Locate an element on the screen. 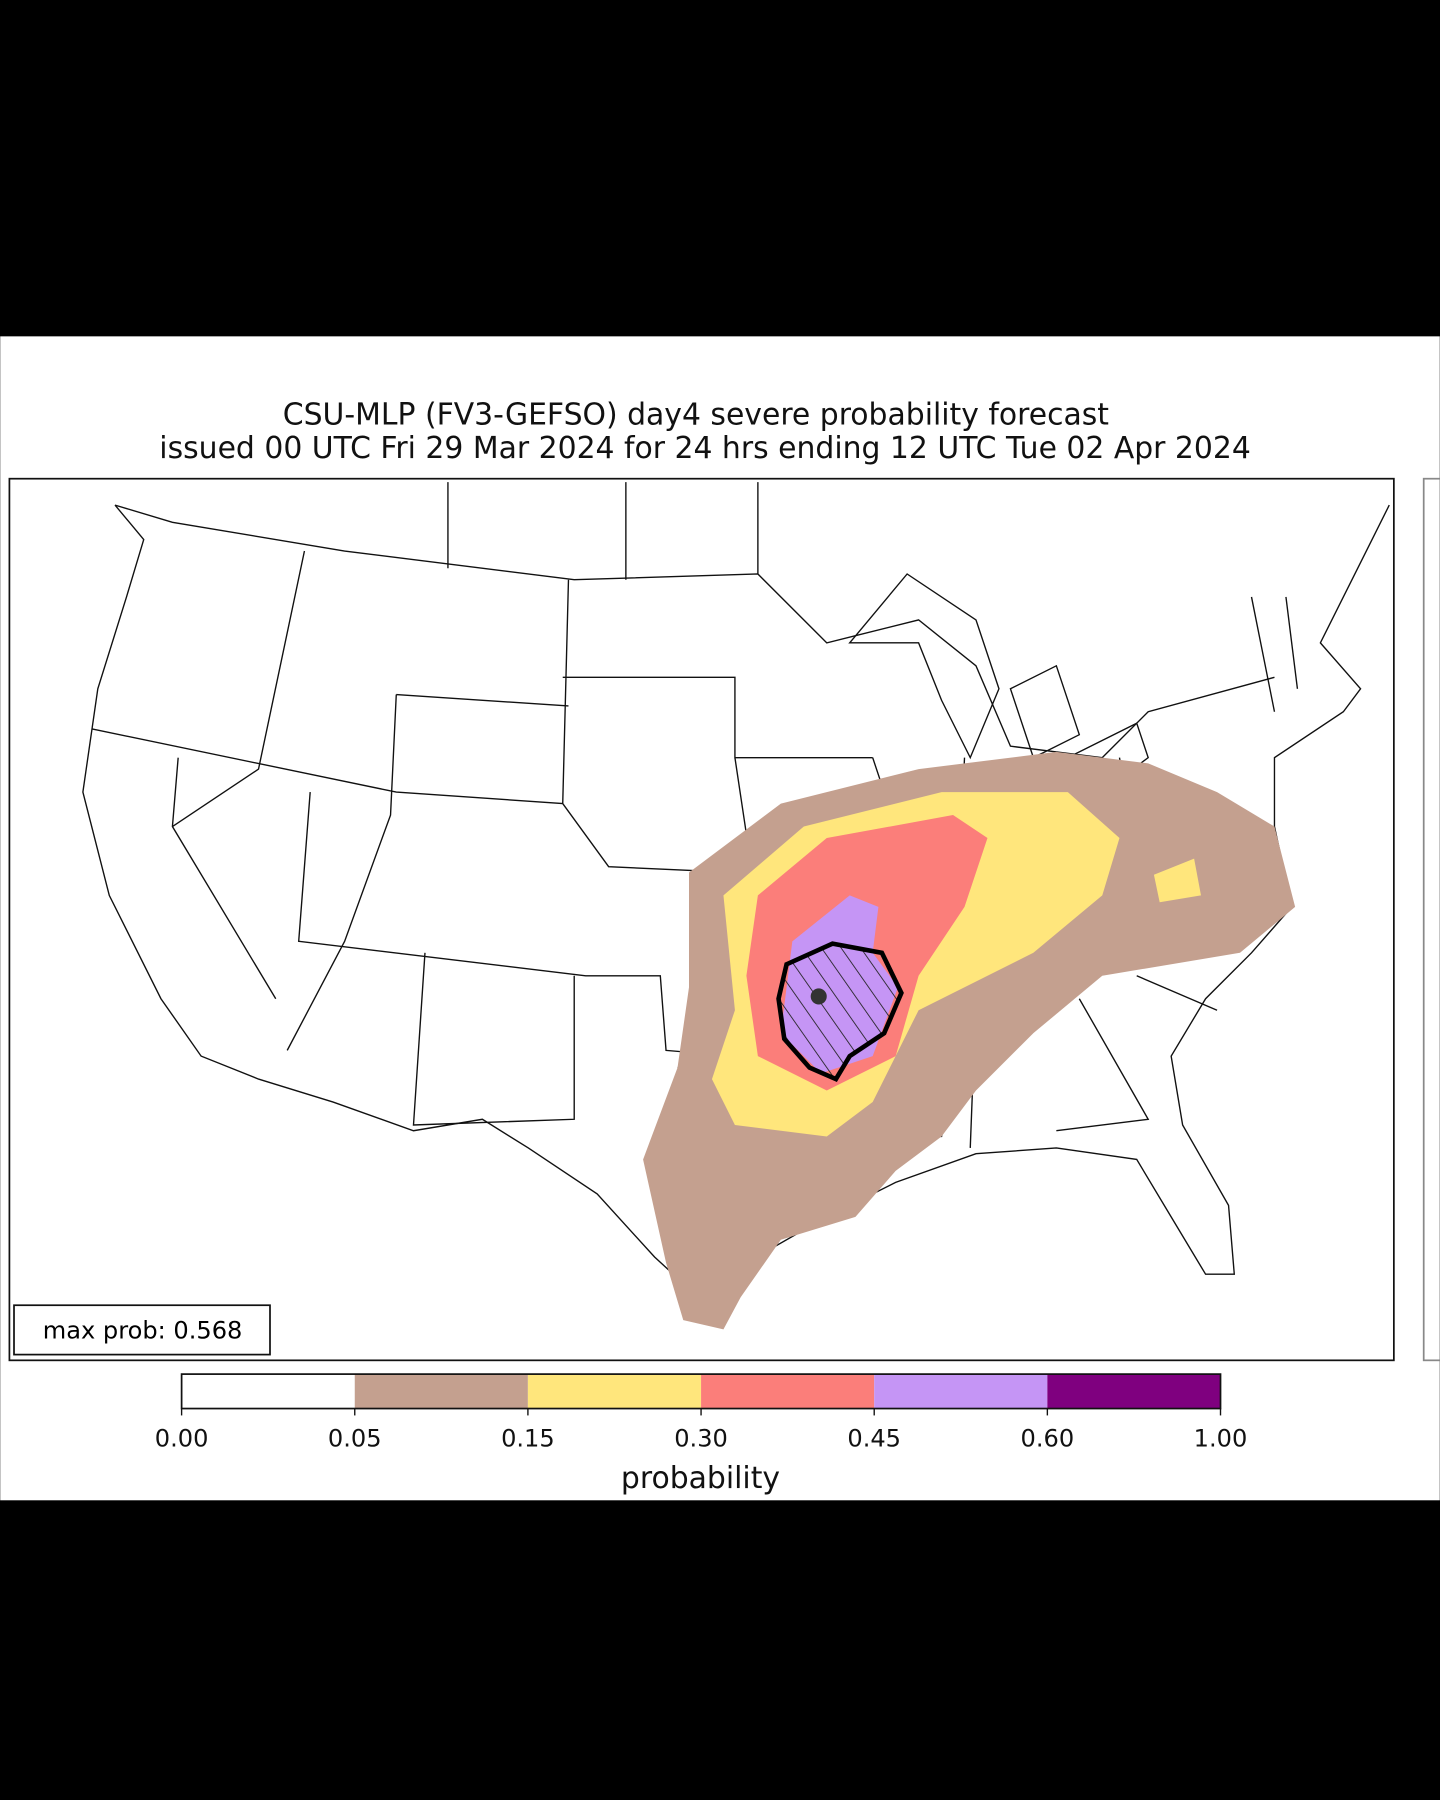 Image resolution: width=1440 pixels, height=1800 pixels. colorbar-tick-label: 0.45 is located at coordinates (874, 1438).